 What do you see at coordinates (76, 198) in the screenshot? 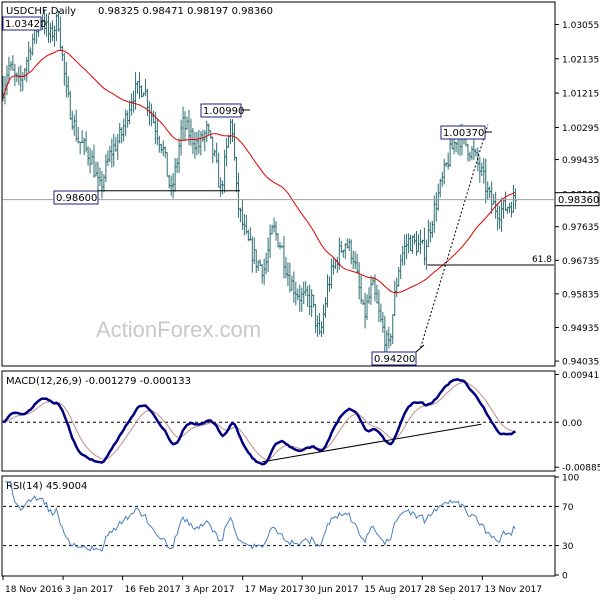
I see `price-annotation-text: 0.98600` at bounding box center [76, 198].